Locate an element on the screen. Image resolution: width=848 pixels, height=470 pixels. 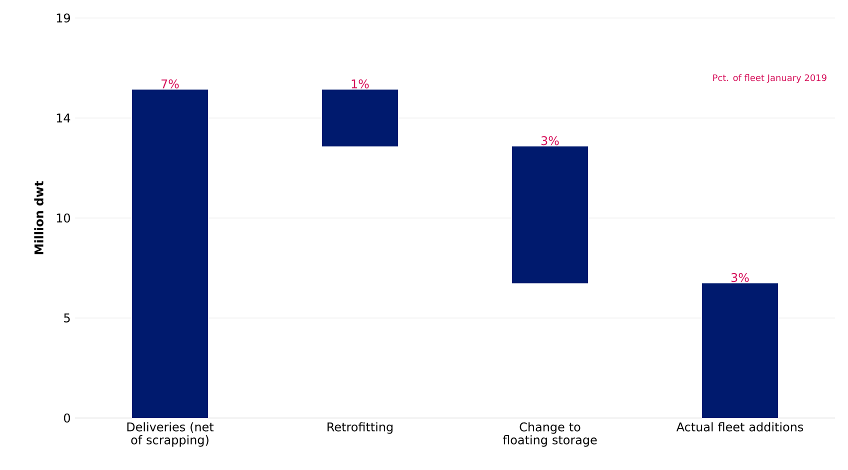
x-tick-label: Change to floating storage is located at coordinates (549, 434).